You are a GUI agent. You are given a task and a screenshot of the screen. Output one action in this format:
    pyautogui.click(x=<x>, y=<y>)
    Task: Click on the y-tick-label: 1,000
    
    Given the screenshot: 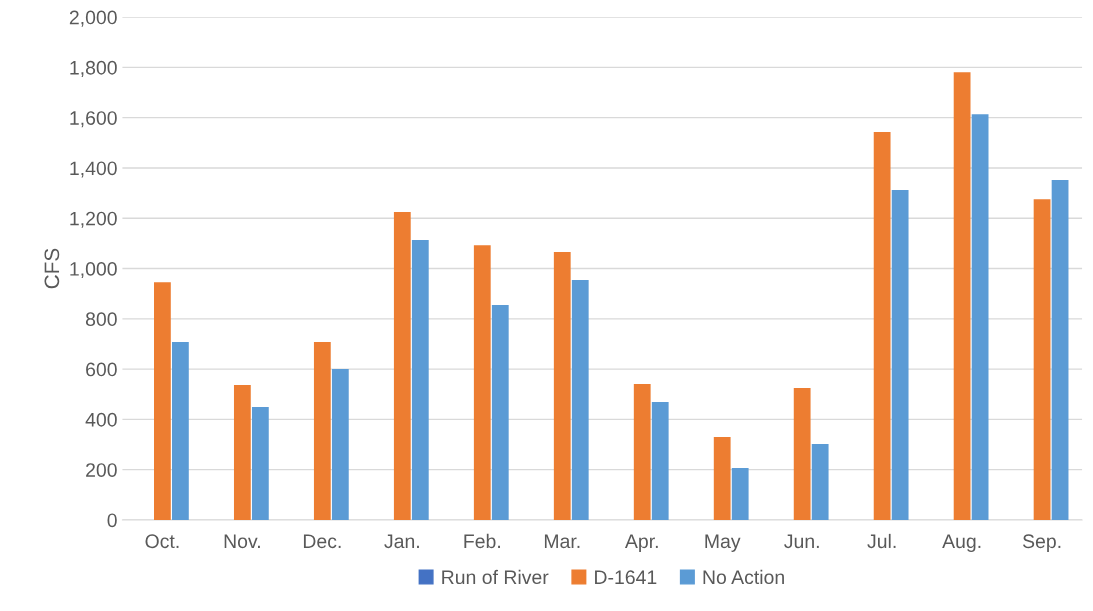 What is the action you would take?
    pyautogui.click(x=93, y=270)
    